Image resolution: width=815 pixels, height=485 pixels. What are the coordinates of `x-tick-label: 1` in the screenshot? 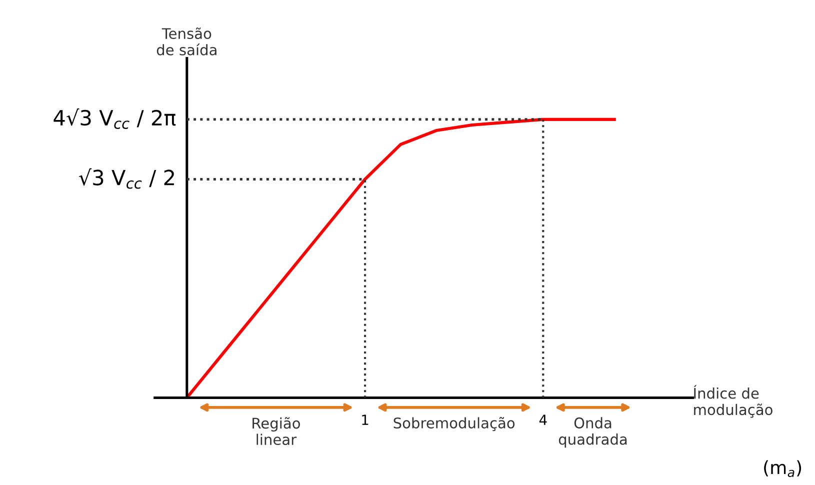 It's located at (365, 419).